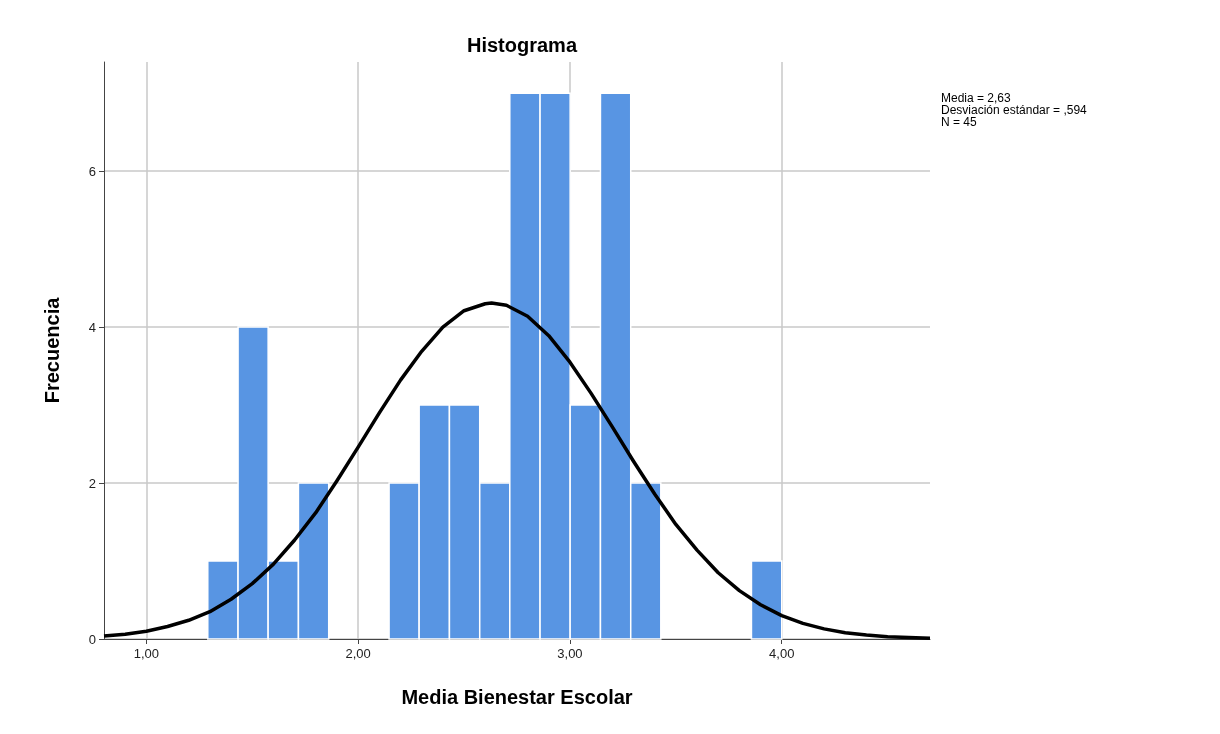  Describe the element at coordinates (1014, 110) in the screenshot. I see `text: Desviación estándar = ,594` at that location.